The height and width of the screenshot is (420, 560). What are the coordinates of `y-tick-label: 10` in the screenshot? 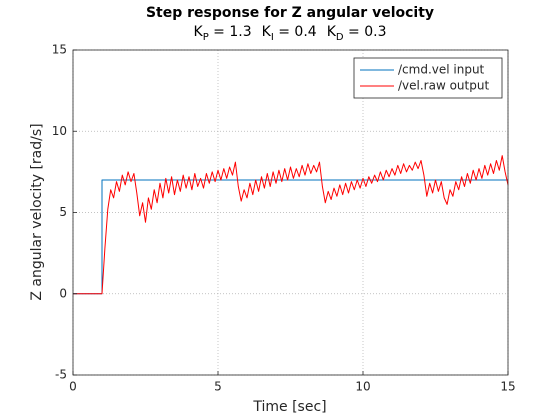 It's located at (59, 131).